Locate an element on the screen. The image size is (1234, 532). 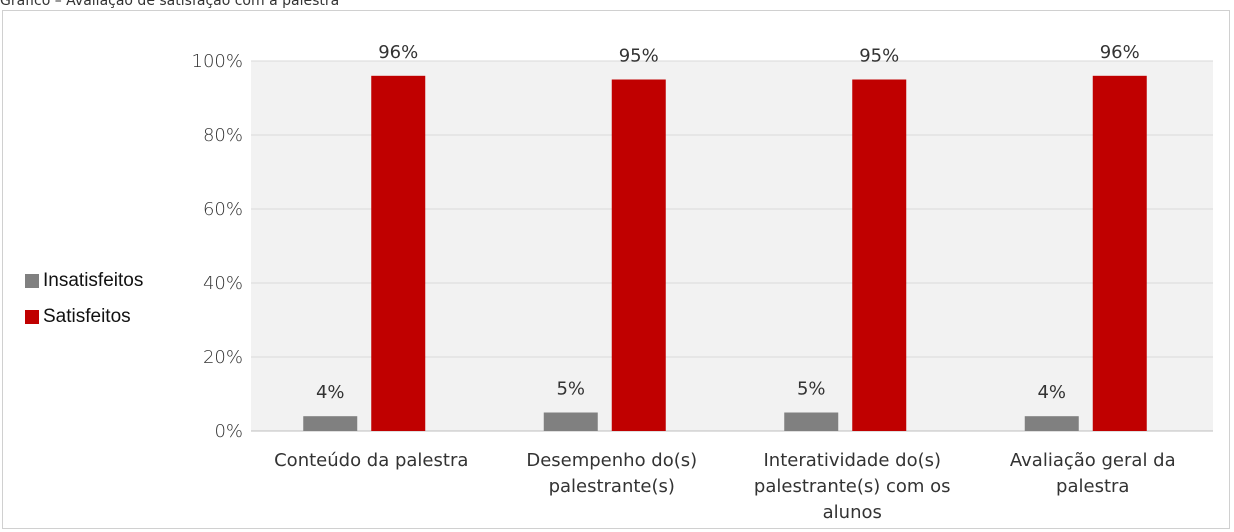
legend-item-insatisfeitos: Insatisfeitos is located at coordinates (84, 281).